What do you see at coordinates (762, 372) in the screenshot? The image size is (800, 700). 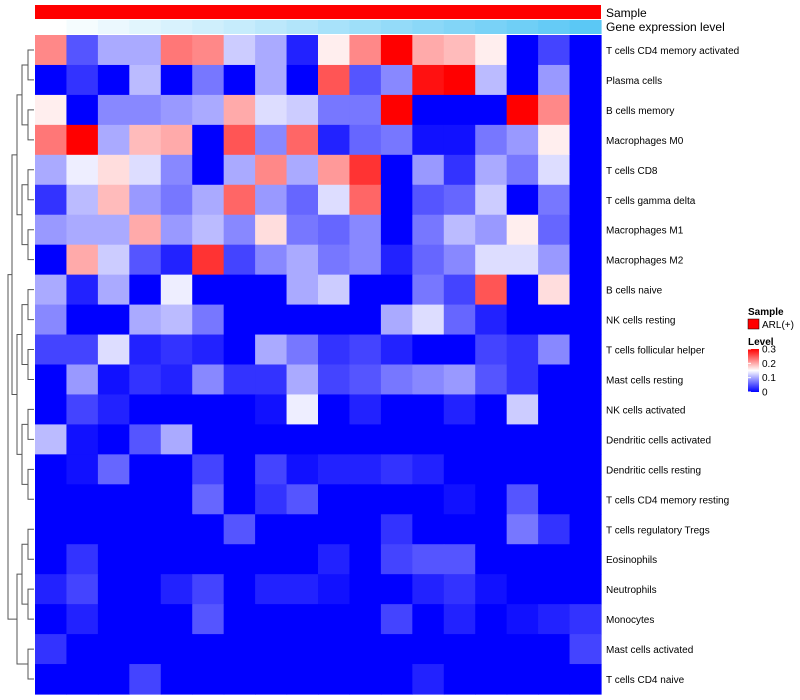 I see `legend-ticks: 0.3 0.2 0.1 0` at bounding box center [762, 372].